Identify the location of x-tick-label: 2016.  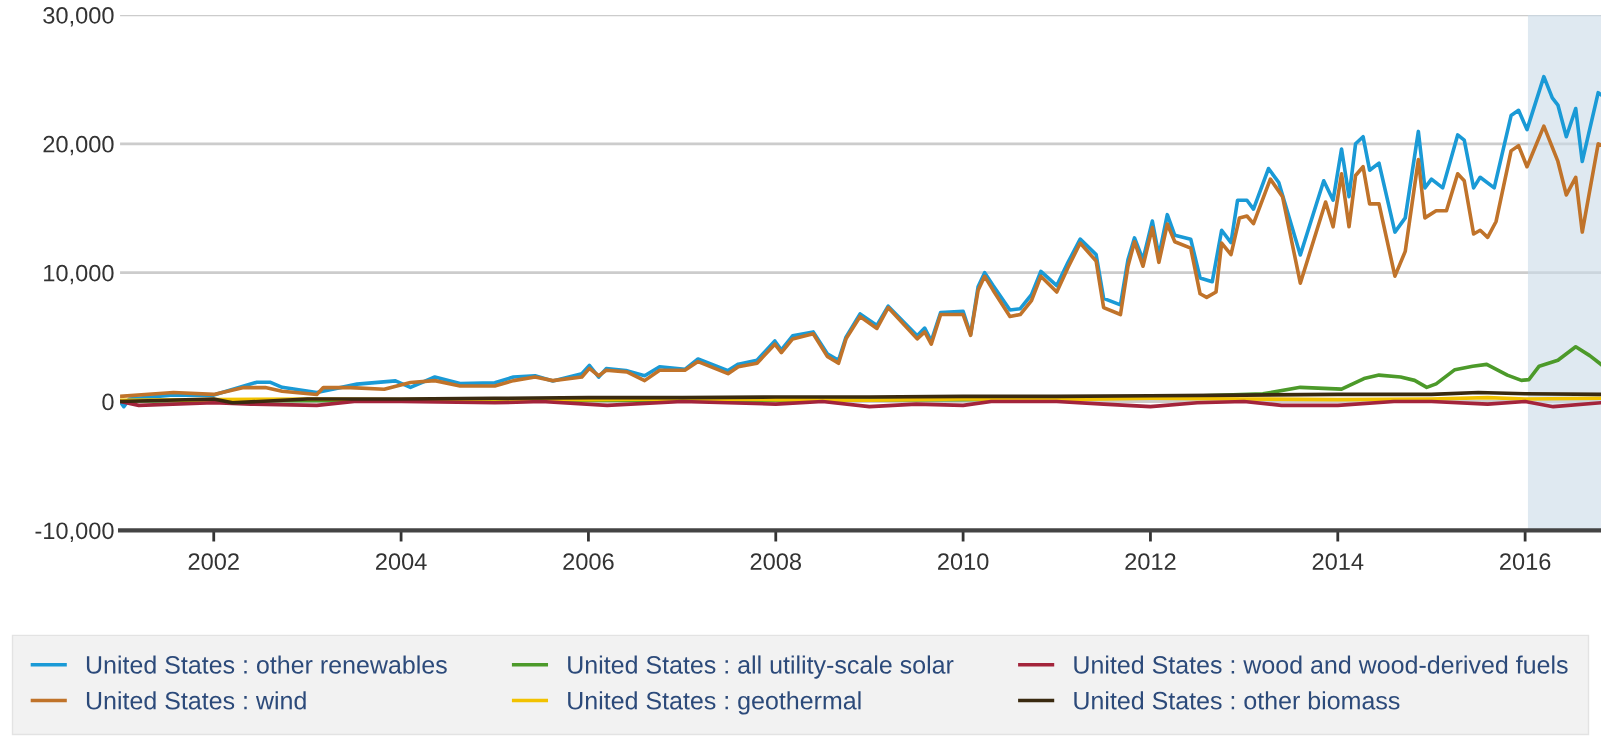
(1525, 561).